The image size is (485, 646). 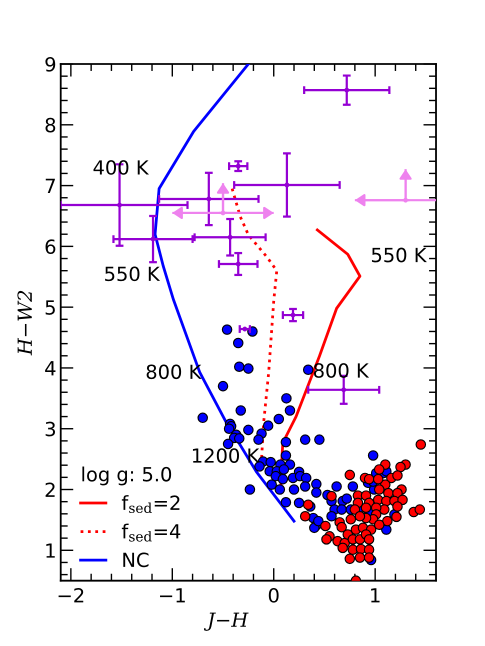 What do you see at coordinates (50, 307) in the screenshot?
I see `y-tick-label: 5` at bounding box center [50, 307].